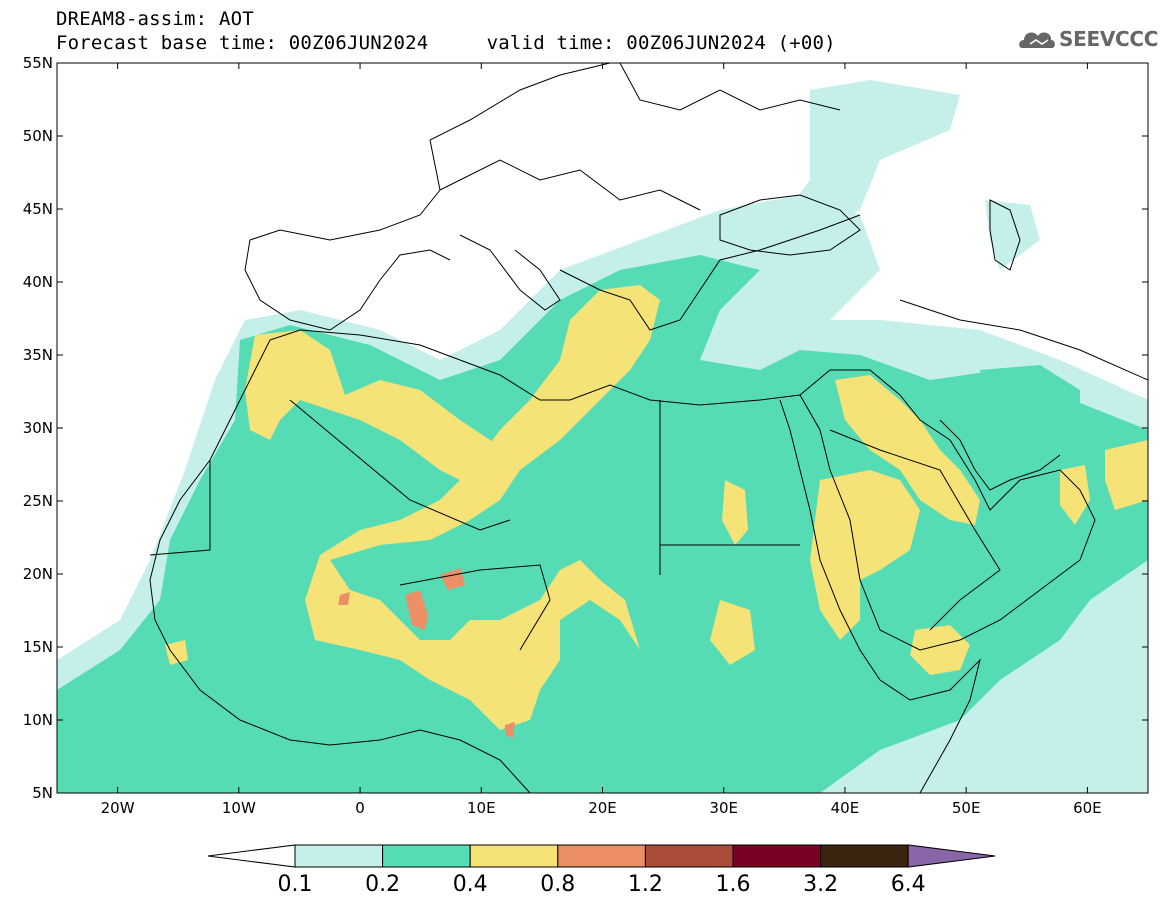 This screenshot has width=1165, height=905. What do you see at coordinates (510, 272) in the screenshot?
I see `coastline-italy` at bounding box center [510, 272].